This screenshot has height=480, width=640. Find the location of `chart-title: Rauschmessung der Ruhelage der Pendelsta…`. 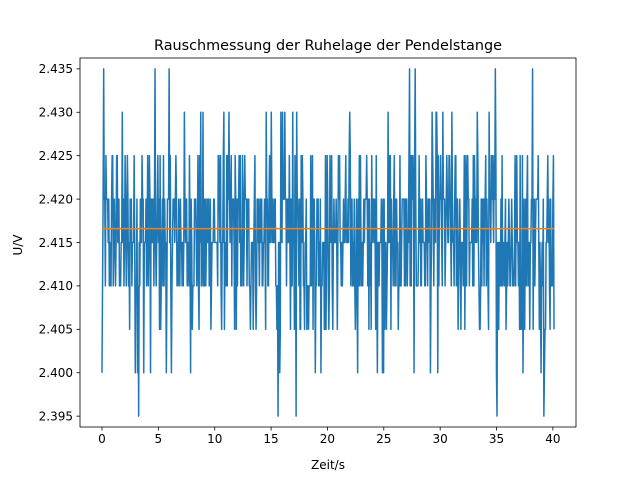

chart-title: Rauschmessung der Ruhelage der Pendelsta… is located at coordinates (328, 46).